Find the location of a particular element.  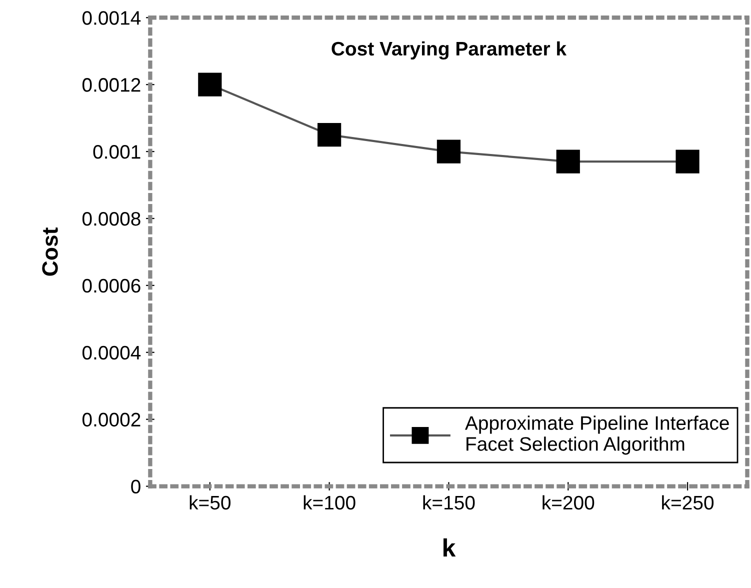

y-tick-label: 0.0014 is located at coordinates (111, 18).